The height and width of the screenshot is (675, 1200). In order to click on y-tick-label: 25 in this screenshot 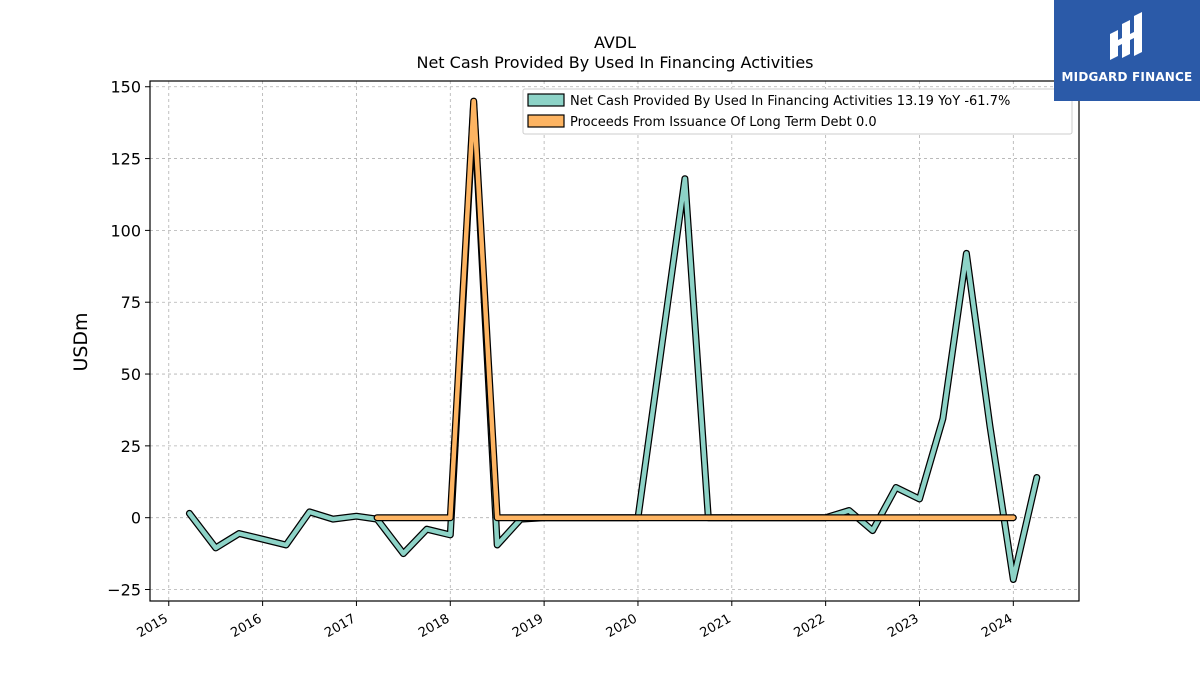, I will do `click(131, 446)`.